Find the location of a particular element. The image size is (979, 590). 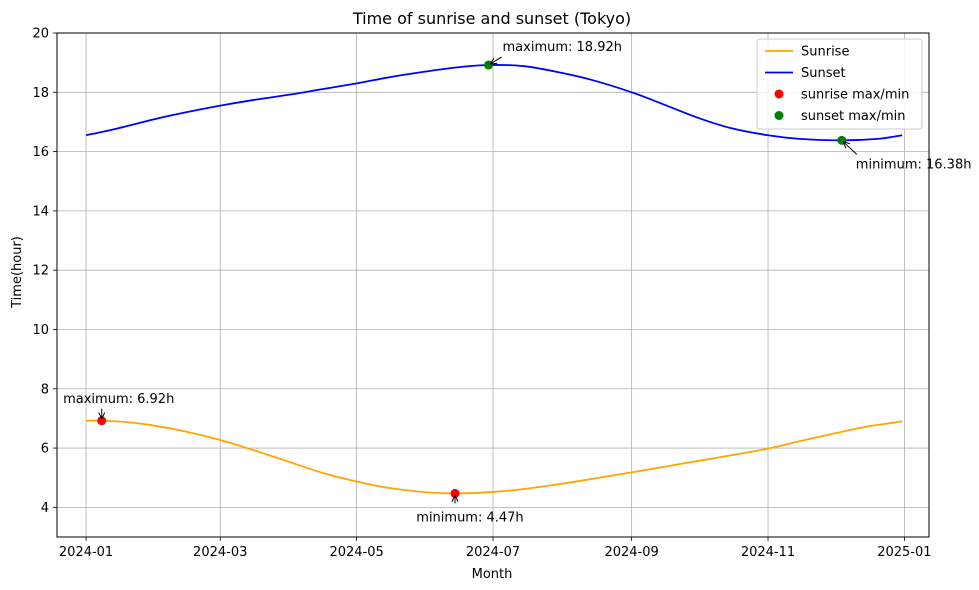

annotation-label: maximum: 18.92h is located at coordinates (562, 47).